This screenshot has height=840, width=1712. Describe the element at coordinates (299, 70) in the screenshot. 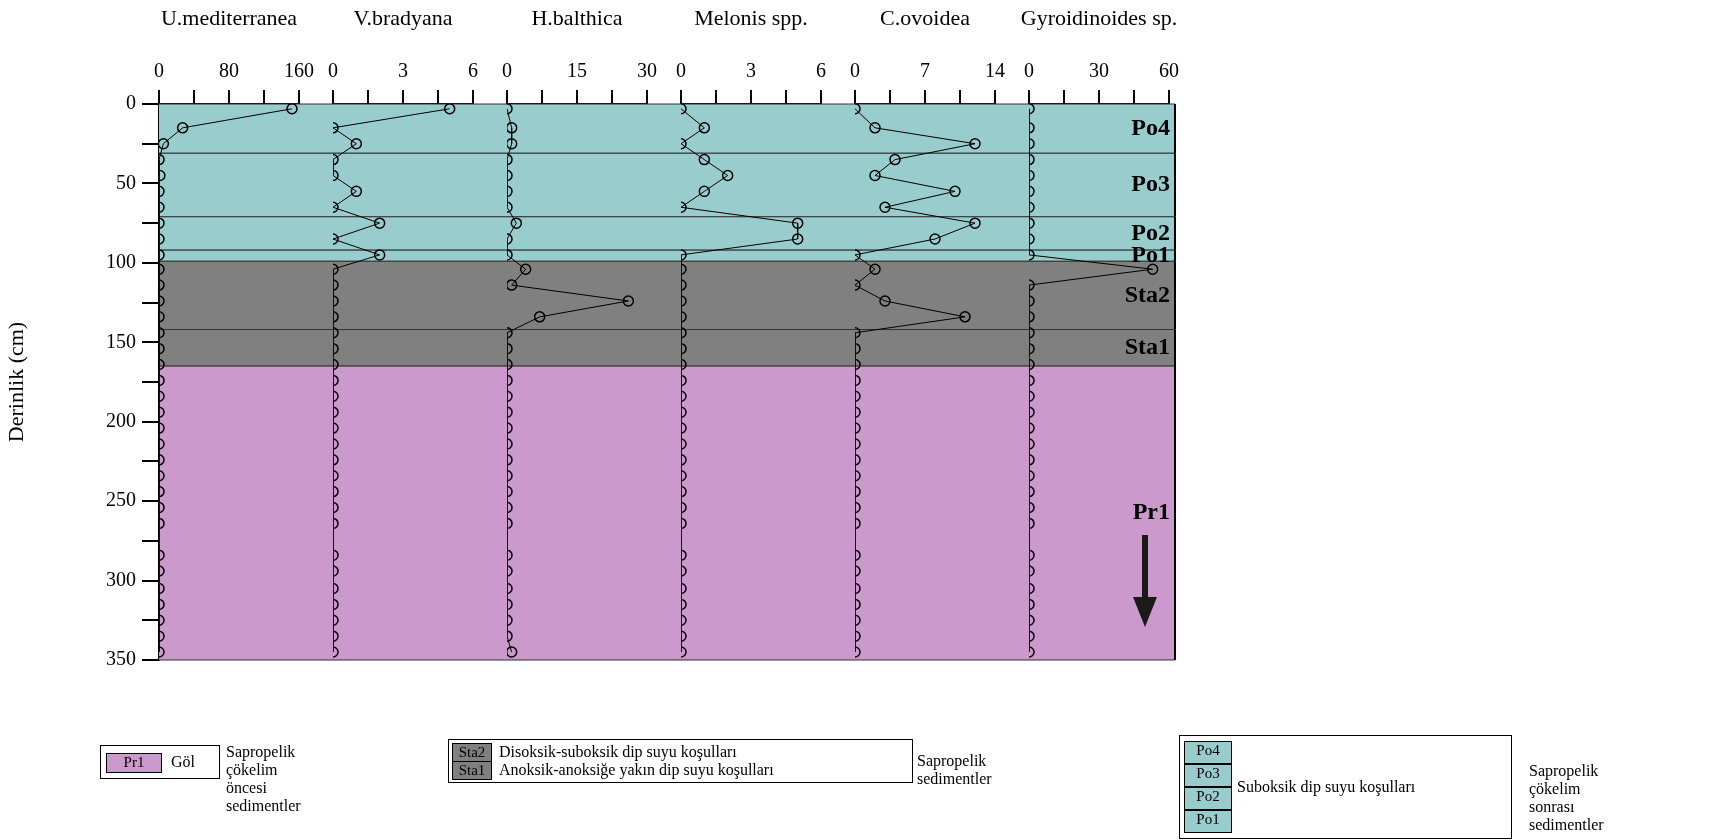

I see `x-tick-label: 160` at that location.